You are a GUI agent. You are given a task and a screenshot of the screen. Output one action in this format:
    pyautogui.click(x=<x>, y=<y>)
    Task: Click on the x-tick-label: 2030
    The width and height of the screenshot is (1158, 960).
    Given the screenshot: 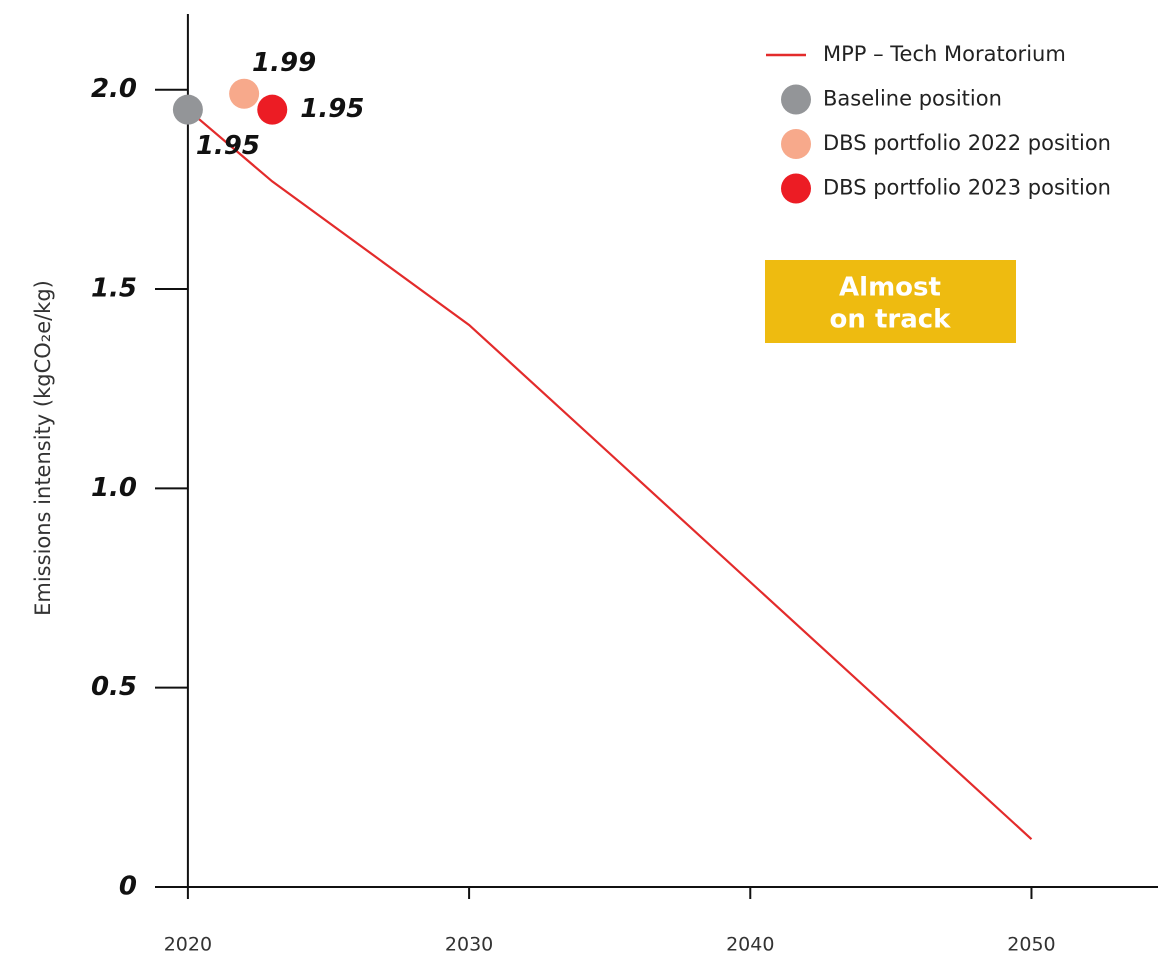 What is the action you would take?
    pyautogui.click(x=469, y=945)
    